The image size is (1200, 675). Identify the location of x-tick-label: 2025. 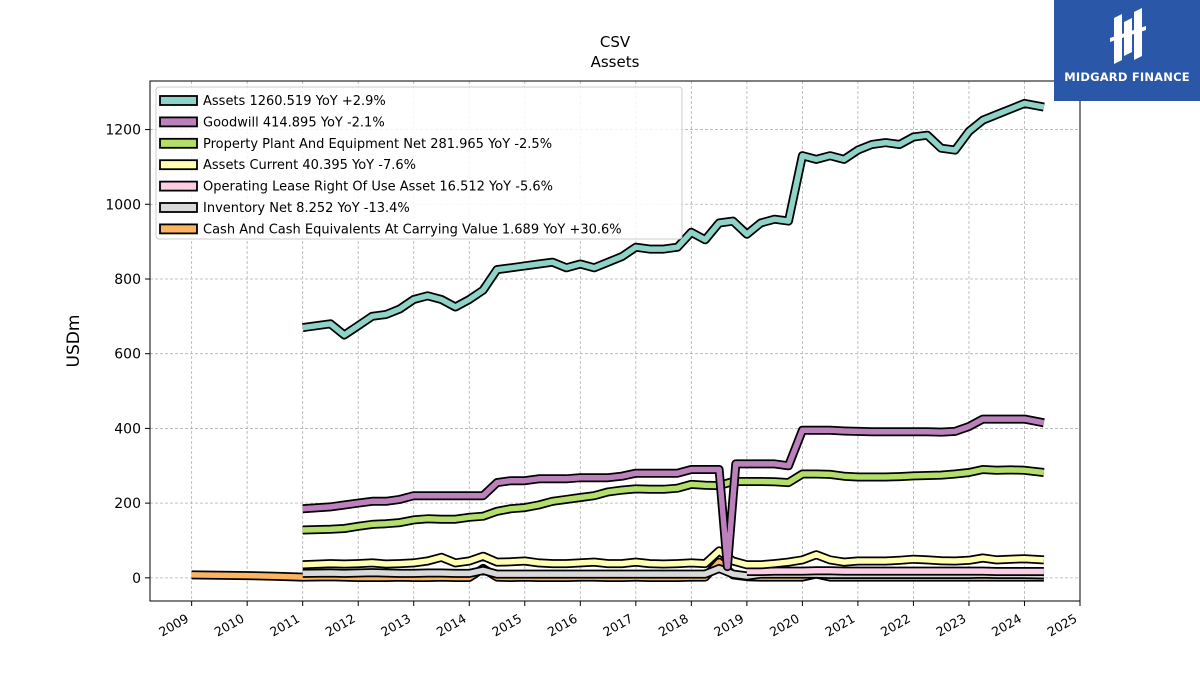
(1061, 625).